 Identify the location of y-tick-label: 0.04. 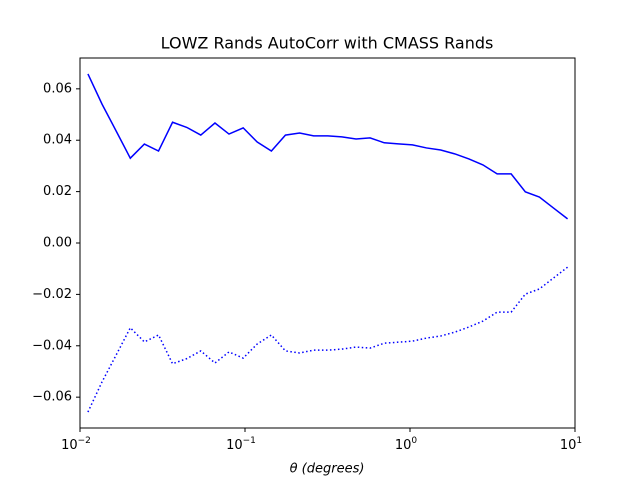
(57, 140).